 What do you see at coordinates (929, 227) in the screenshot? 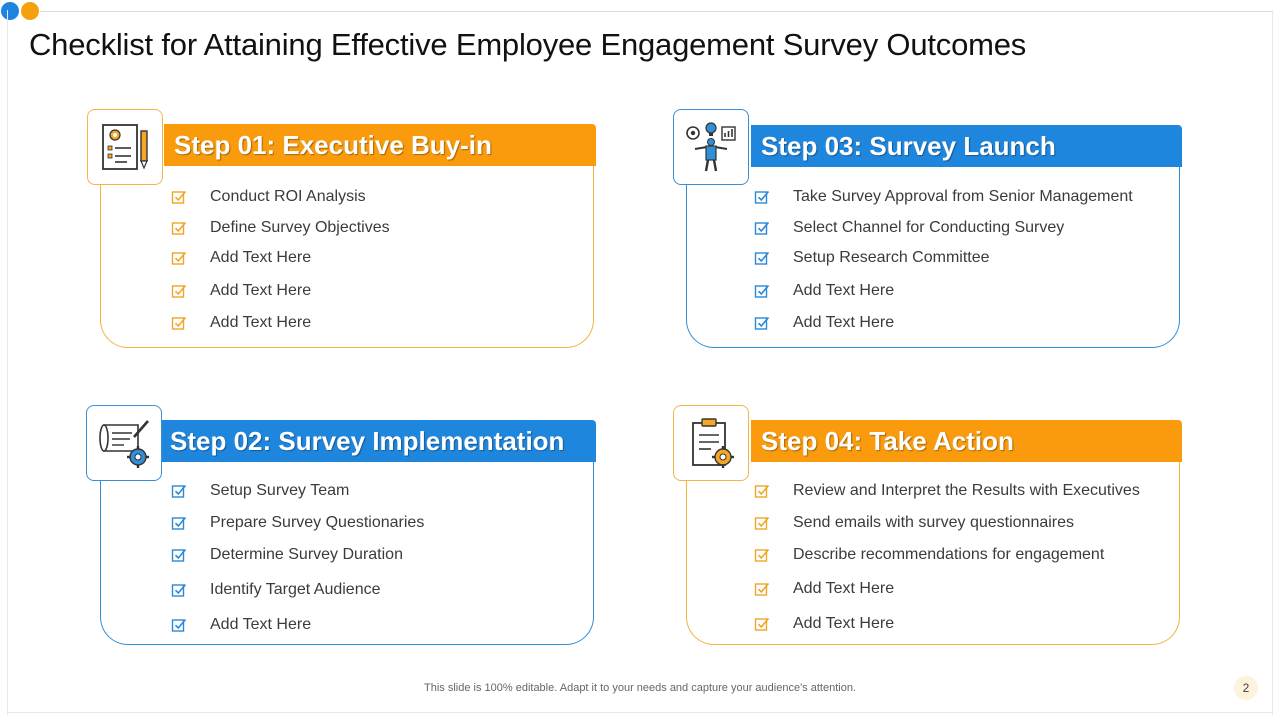
I see `list-item-text: Select Channel for Conducting Survey` at bounding box center [929, 227].